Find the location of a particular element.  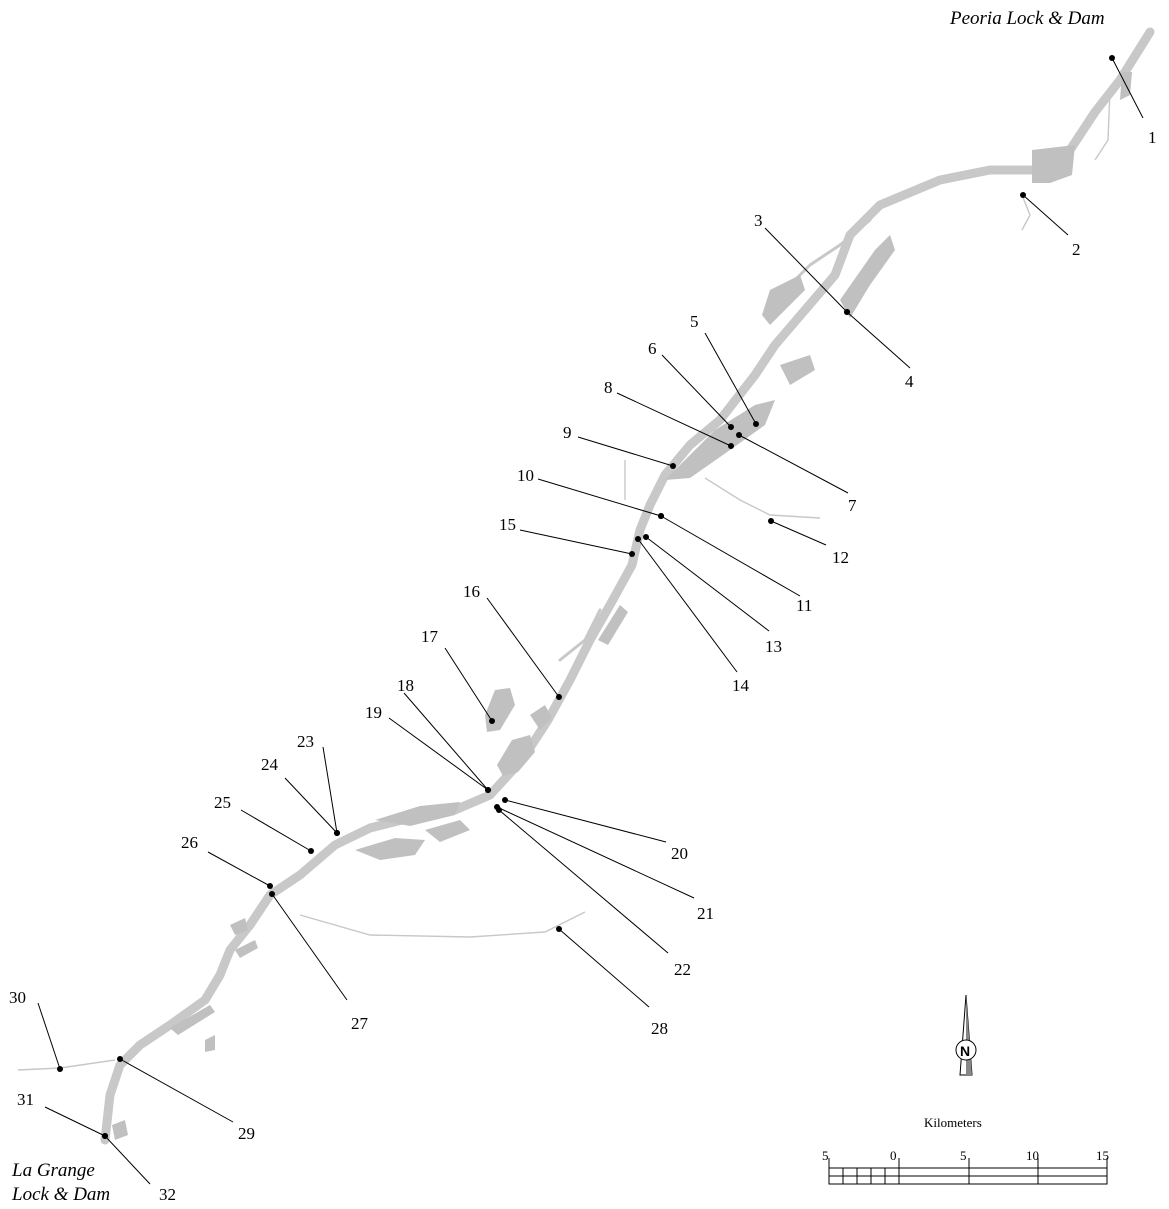

site-label-15: 15 is located at coordinates (507, 524).